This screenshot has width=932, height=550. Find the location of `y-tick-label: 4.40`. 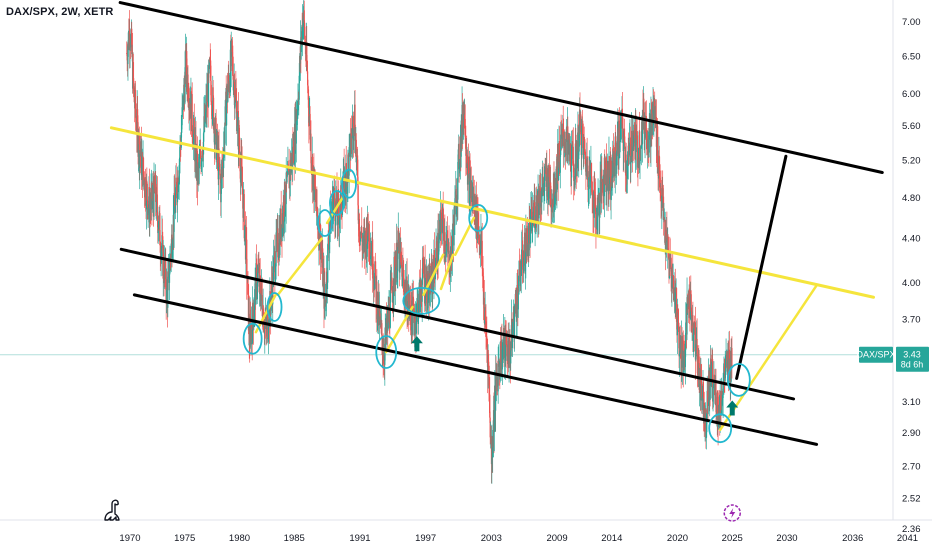

y-tick-label: 4.40 is located at coordinates (911, 239).